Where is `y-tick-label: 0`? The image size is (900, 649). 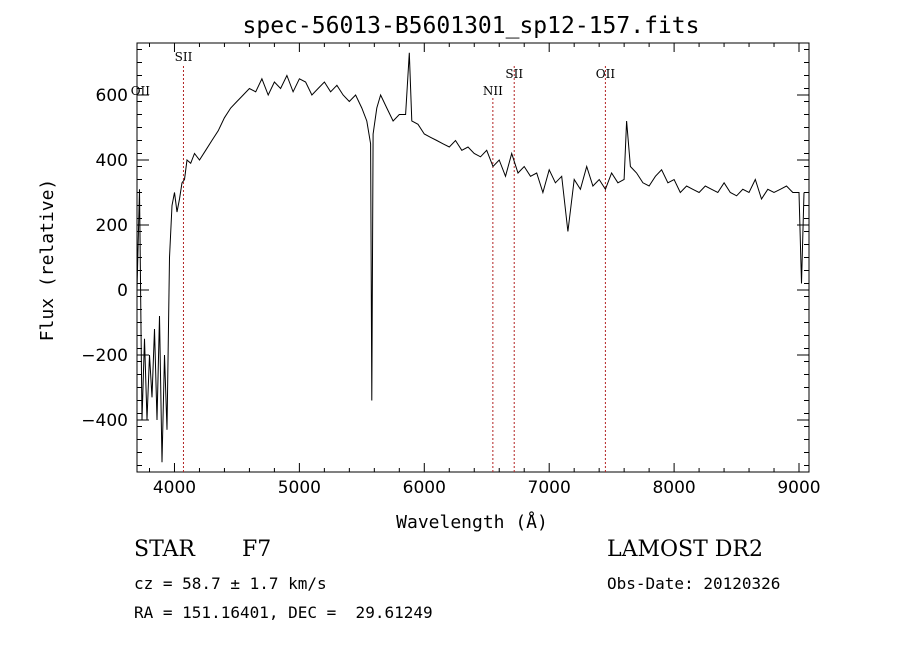 y-tick-label: 0 is located at coordinates (122, 291).